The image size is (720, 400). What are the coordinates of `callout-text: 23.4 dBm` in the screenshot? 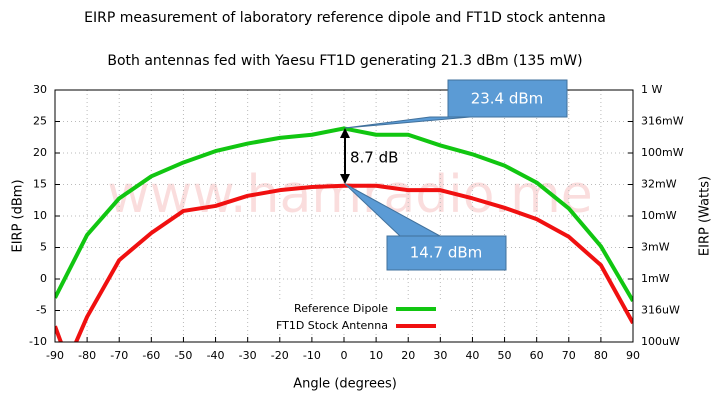 It's located at (507, 99).